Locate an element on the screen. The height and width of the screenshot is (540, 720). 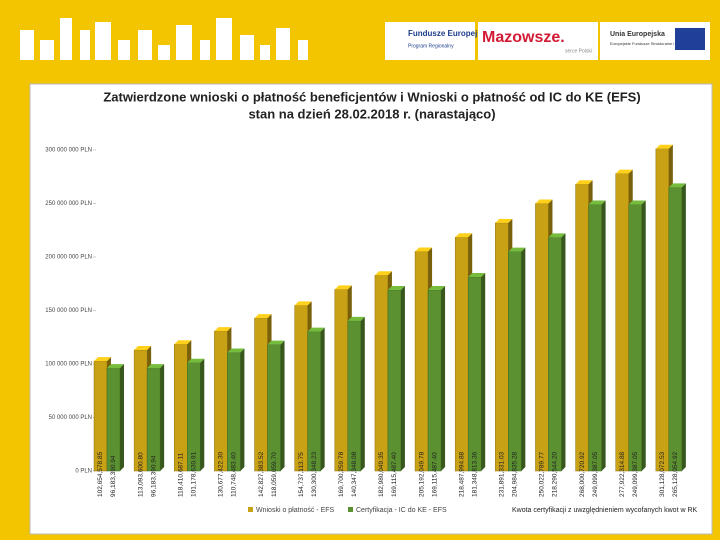
value-label: 268,000,720.92 is located at coordinates (582, 474).